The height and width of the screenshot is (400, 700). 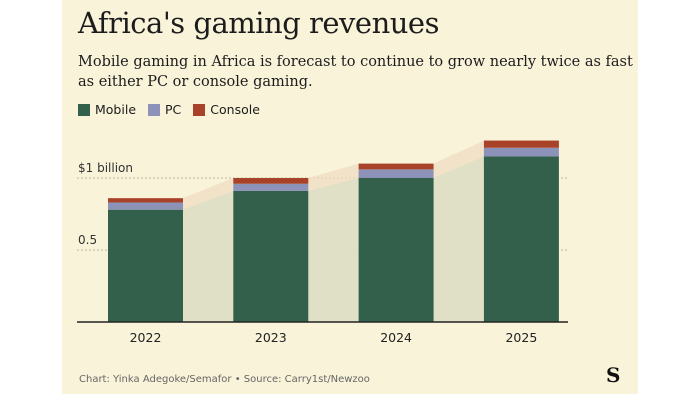 What do you see at coordinates (145, 206) in the screenshot?
I see `bar-pc-2022` at bounding box center [145, 206].